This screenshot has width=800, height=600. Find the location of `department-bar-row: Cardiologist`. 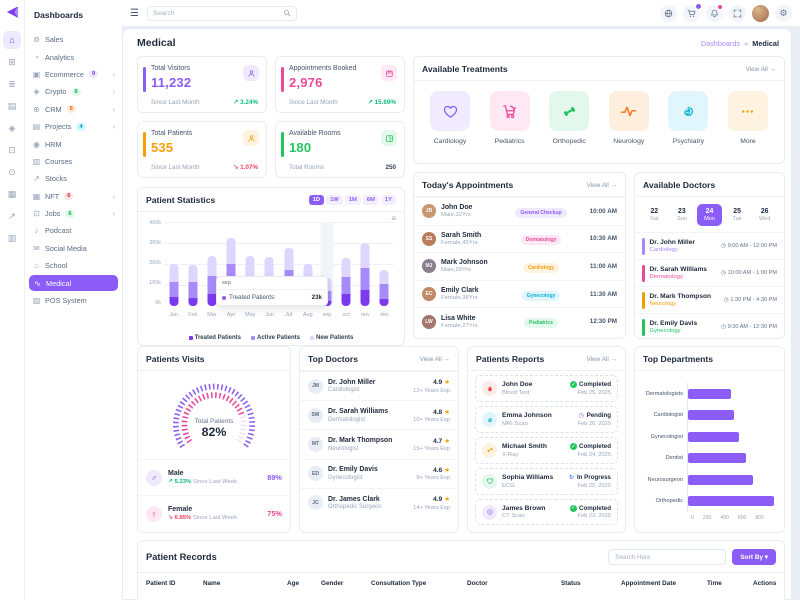

department-bar-row: Cardiologist is located at coordinates (706, 415).